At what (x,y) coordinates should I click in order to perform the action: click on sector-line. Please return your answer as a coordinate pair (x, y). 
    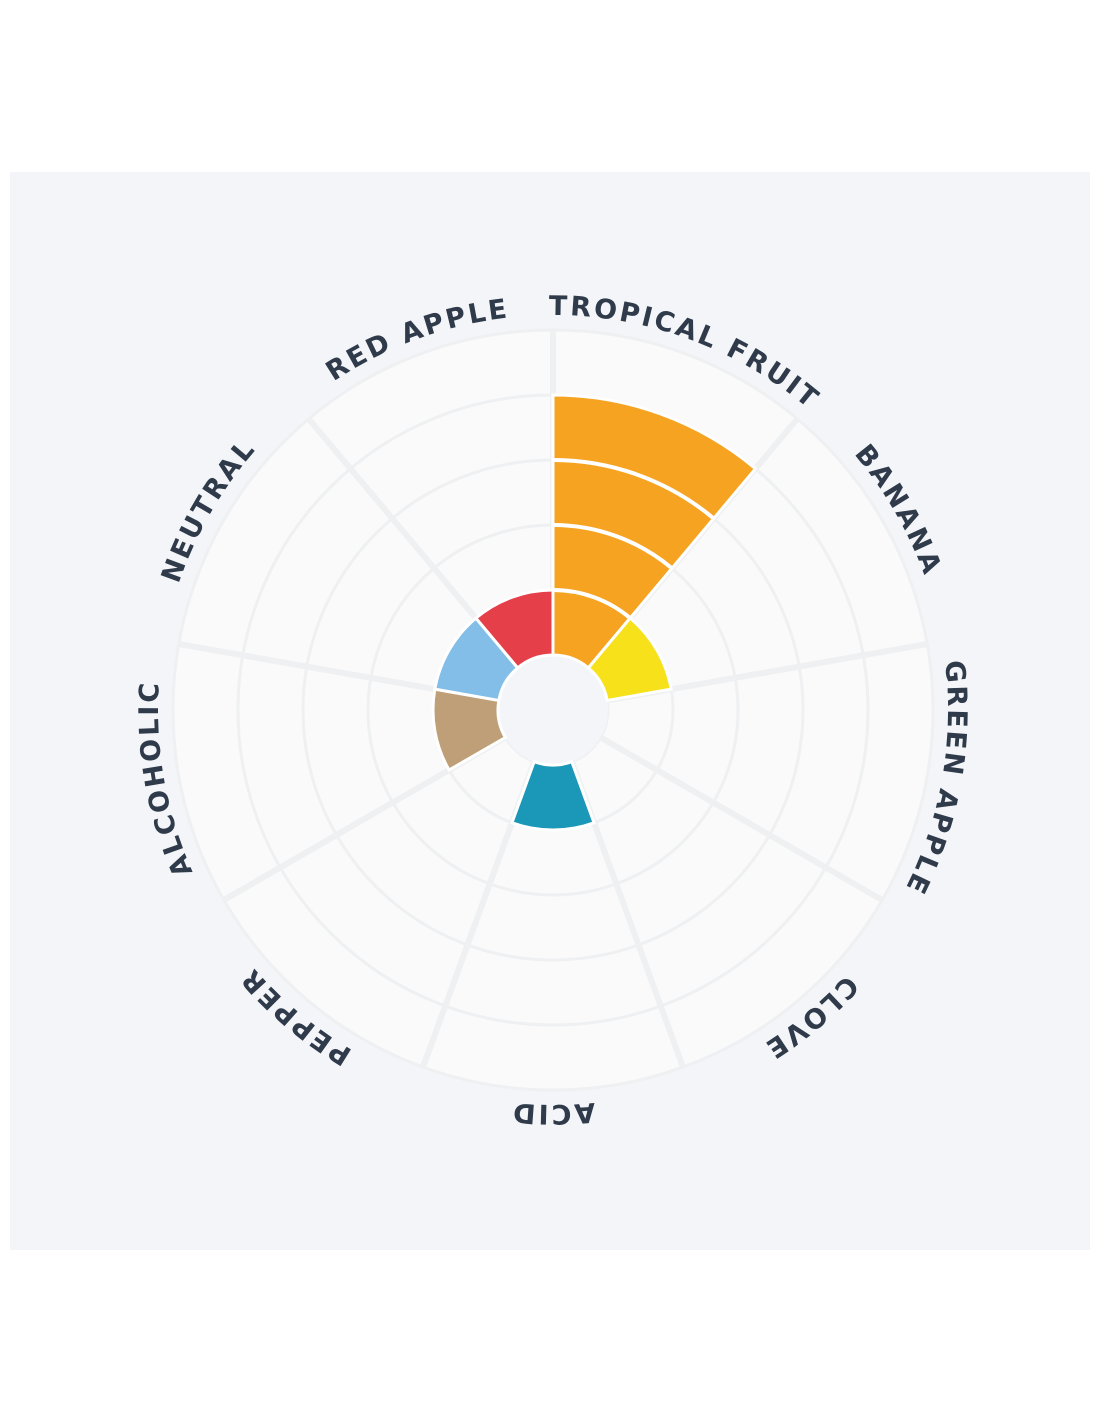
    Looking at the image, I should click on (741, 818).